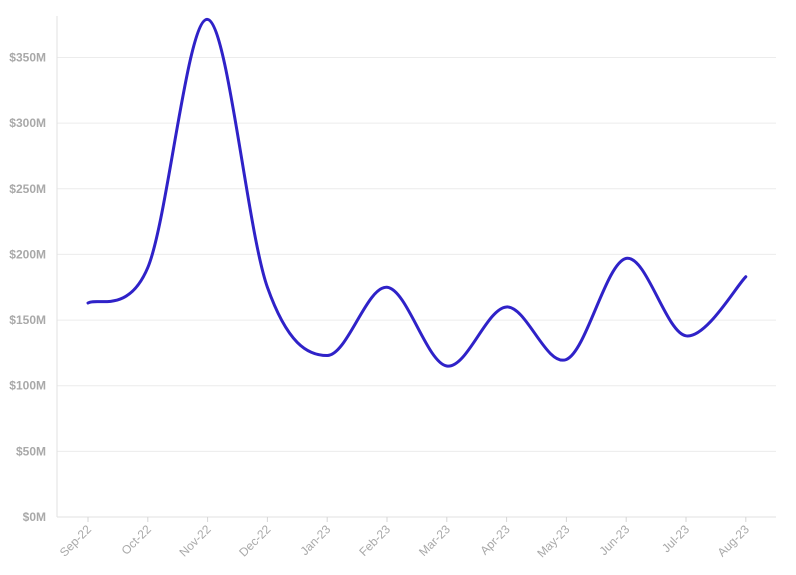 The width and height of the screenshot is (796, 575). What do you see at coordinates (194, 540) in the screenshot?
I see `x-tick-label: Nov-22` at bounding box center [194, 540].